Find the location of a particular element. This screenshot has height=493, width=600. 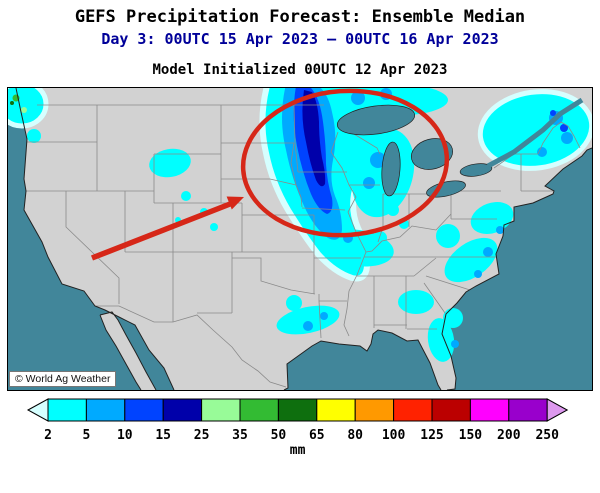

colorbar-tick-label: 80 is located at coordinates (355, 435).